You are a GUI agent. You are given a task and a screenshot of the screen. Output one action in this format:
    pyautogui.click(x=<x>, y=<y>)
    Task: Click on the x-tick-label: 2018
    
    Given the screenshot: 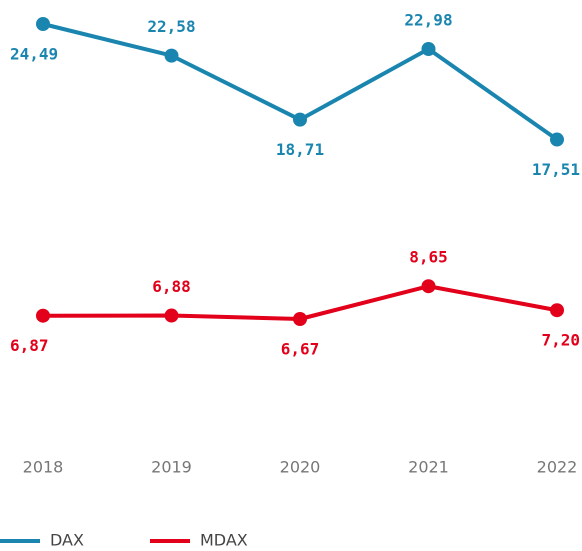 What is the action you would take?
    pyautogui.click(x=43, y=467)
    